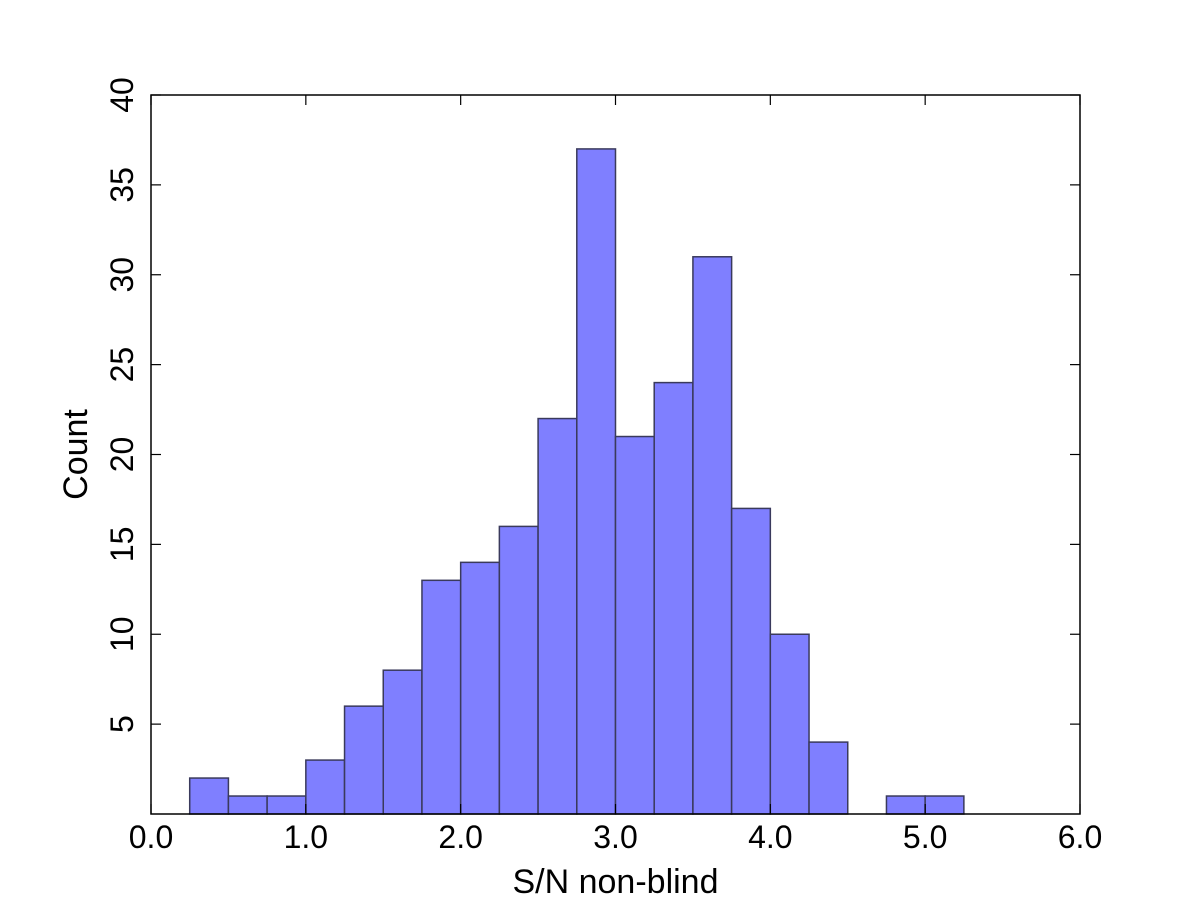 The height and width of the screenshot is (913, 1200). Describe the element at coordinates (615, 882) in the screenshot. I see `x-axis-label: S/N non-blind` at that location.